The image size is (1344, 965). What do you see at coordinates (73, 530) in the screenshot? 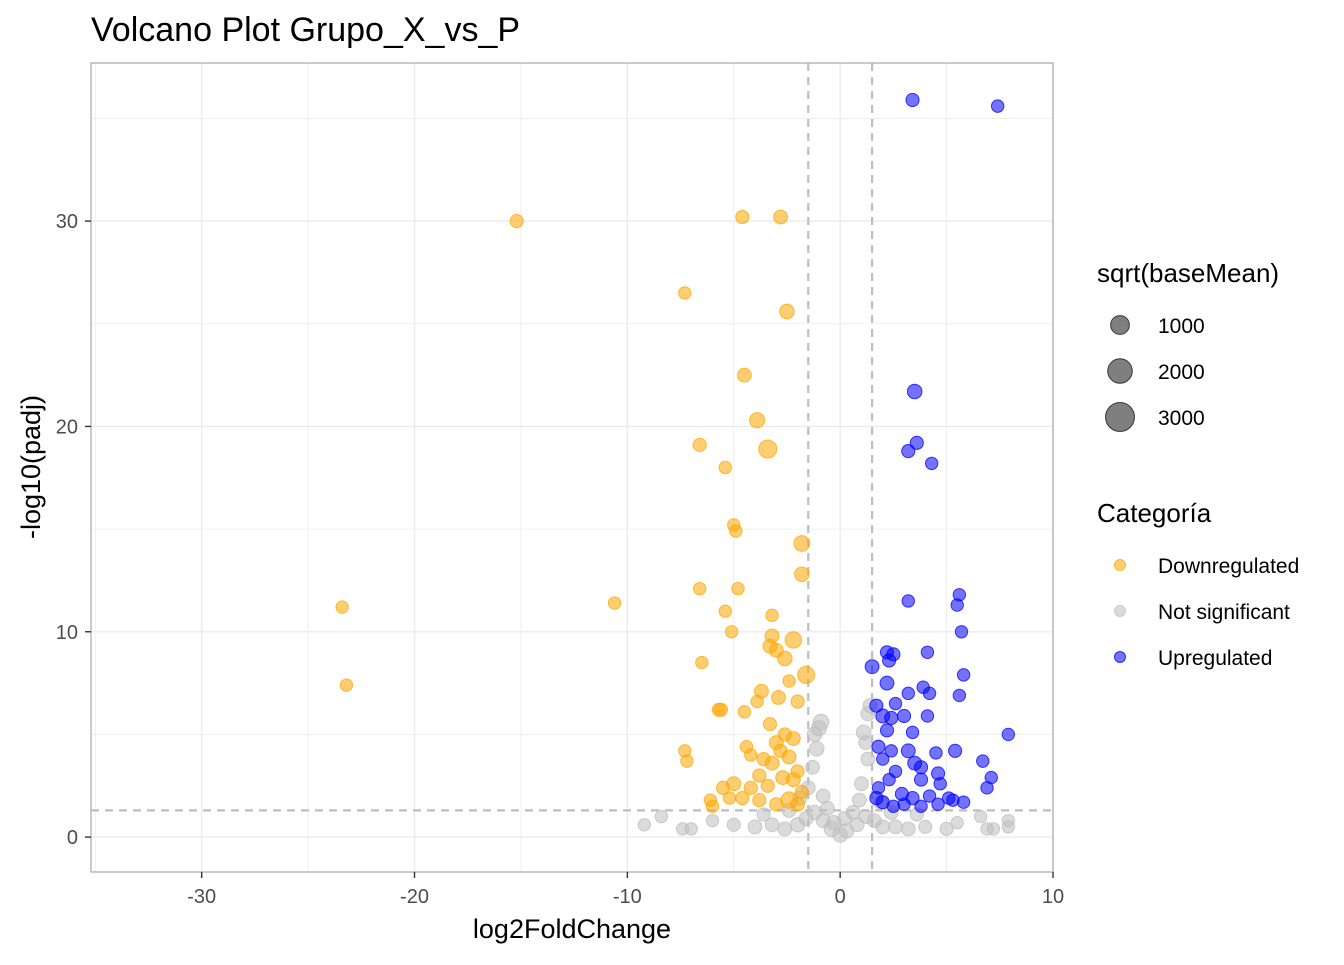
I see `y-axis-ticks: 0 10 20 30` at bounding box center [73, 530].